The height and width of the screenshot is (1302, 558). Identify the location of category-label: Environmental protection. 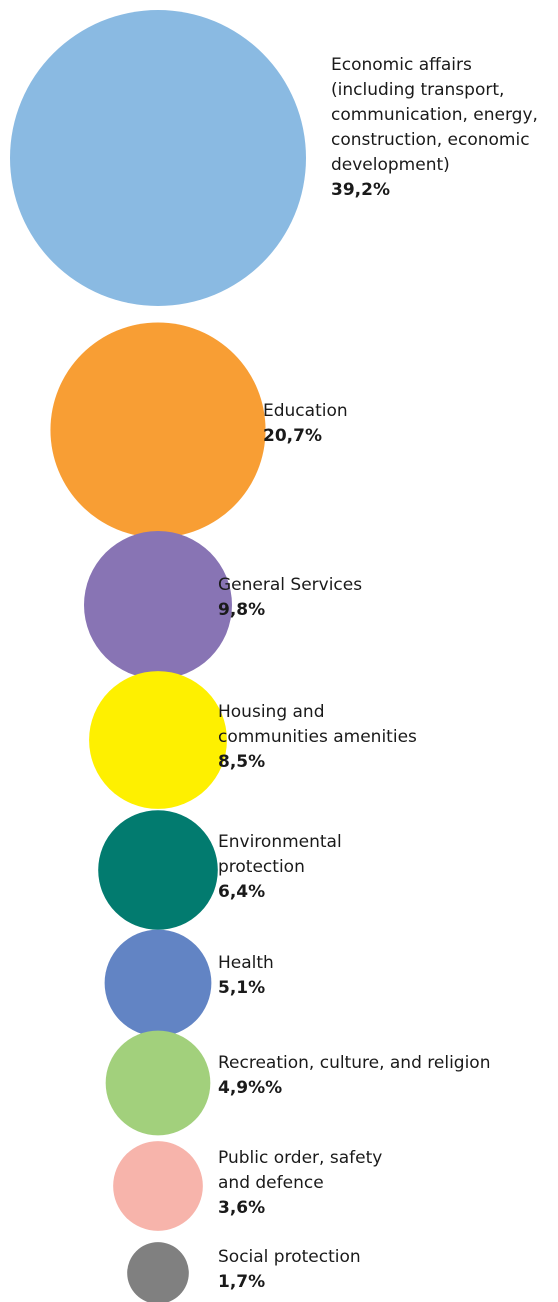
(280, 854).